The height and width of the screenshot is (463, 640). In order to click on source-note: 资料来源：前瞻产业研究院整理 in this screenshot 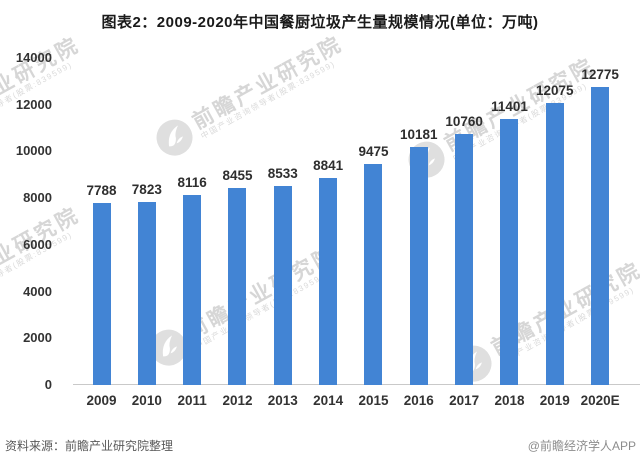, I will do `click(89, 445)`.